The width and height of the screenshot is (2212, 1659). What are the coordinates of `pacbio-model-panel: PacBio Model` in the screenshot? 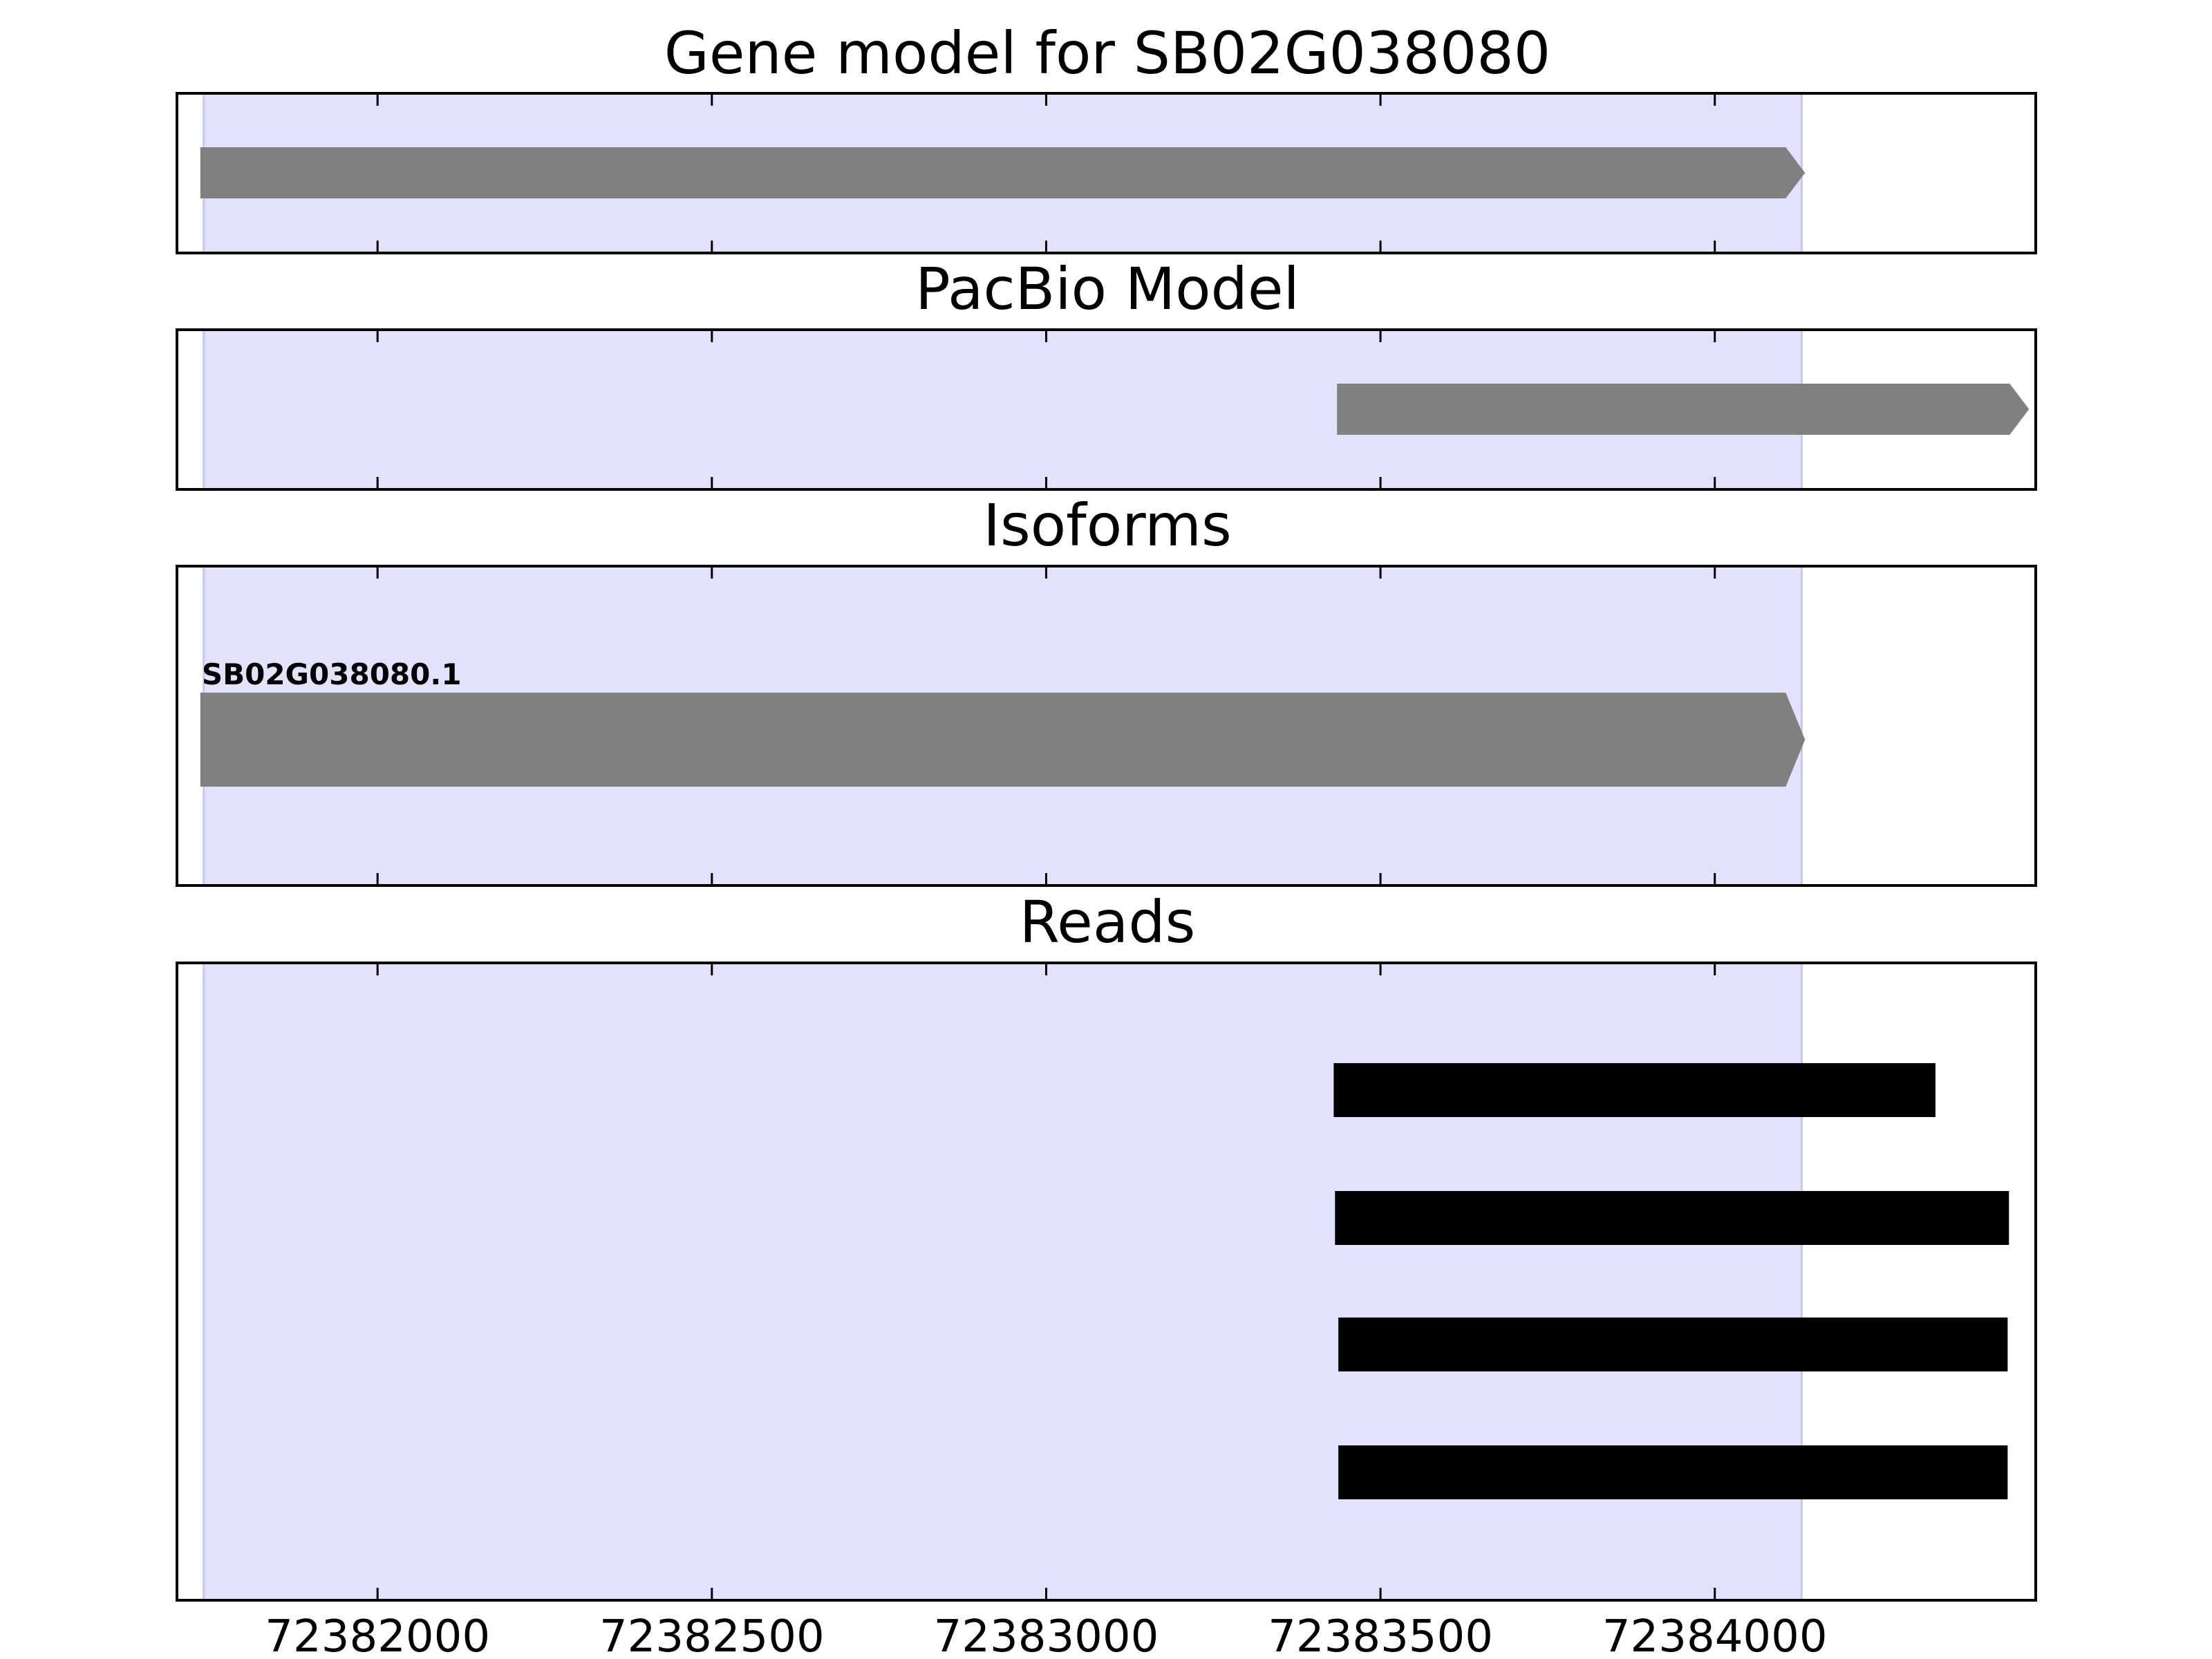 It's located at (1106, 373).